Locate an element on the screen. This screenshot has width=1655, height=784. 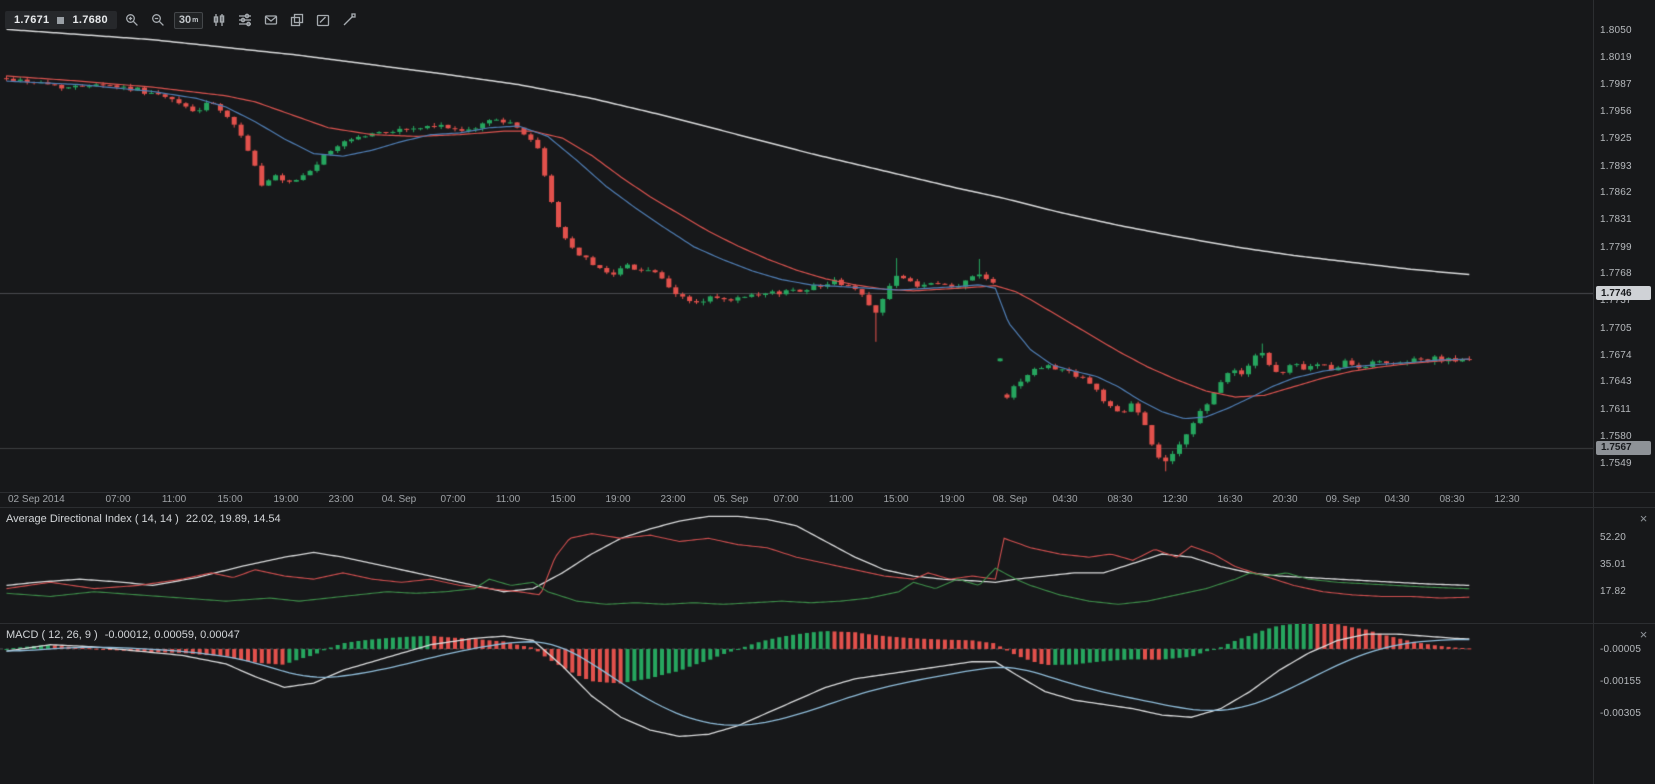
draw-line-button is located at coordinates (348, 20).